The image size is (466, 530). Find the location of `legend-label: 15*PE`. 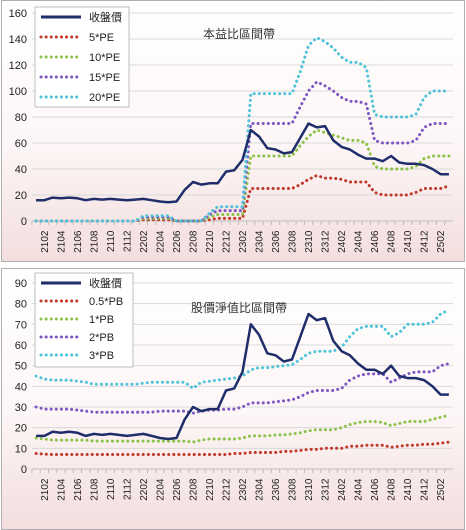

legend-label: 15*PE is located at coordinates (104, 78).